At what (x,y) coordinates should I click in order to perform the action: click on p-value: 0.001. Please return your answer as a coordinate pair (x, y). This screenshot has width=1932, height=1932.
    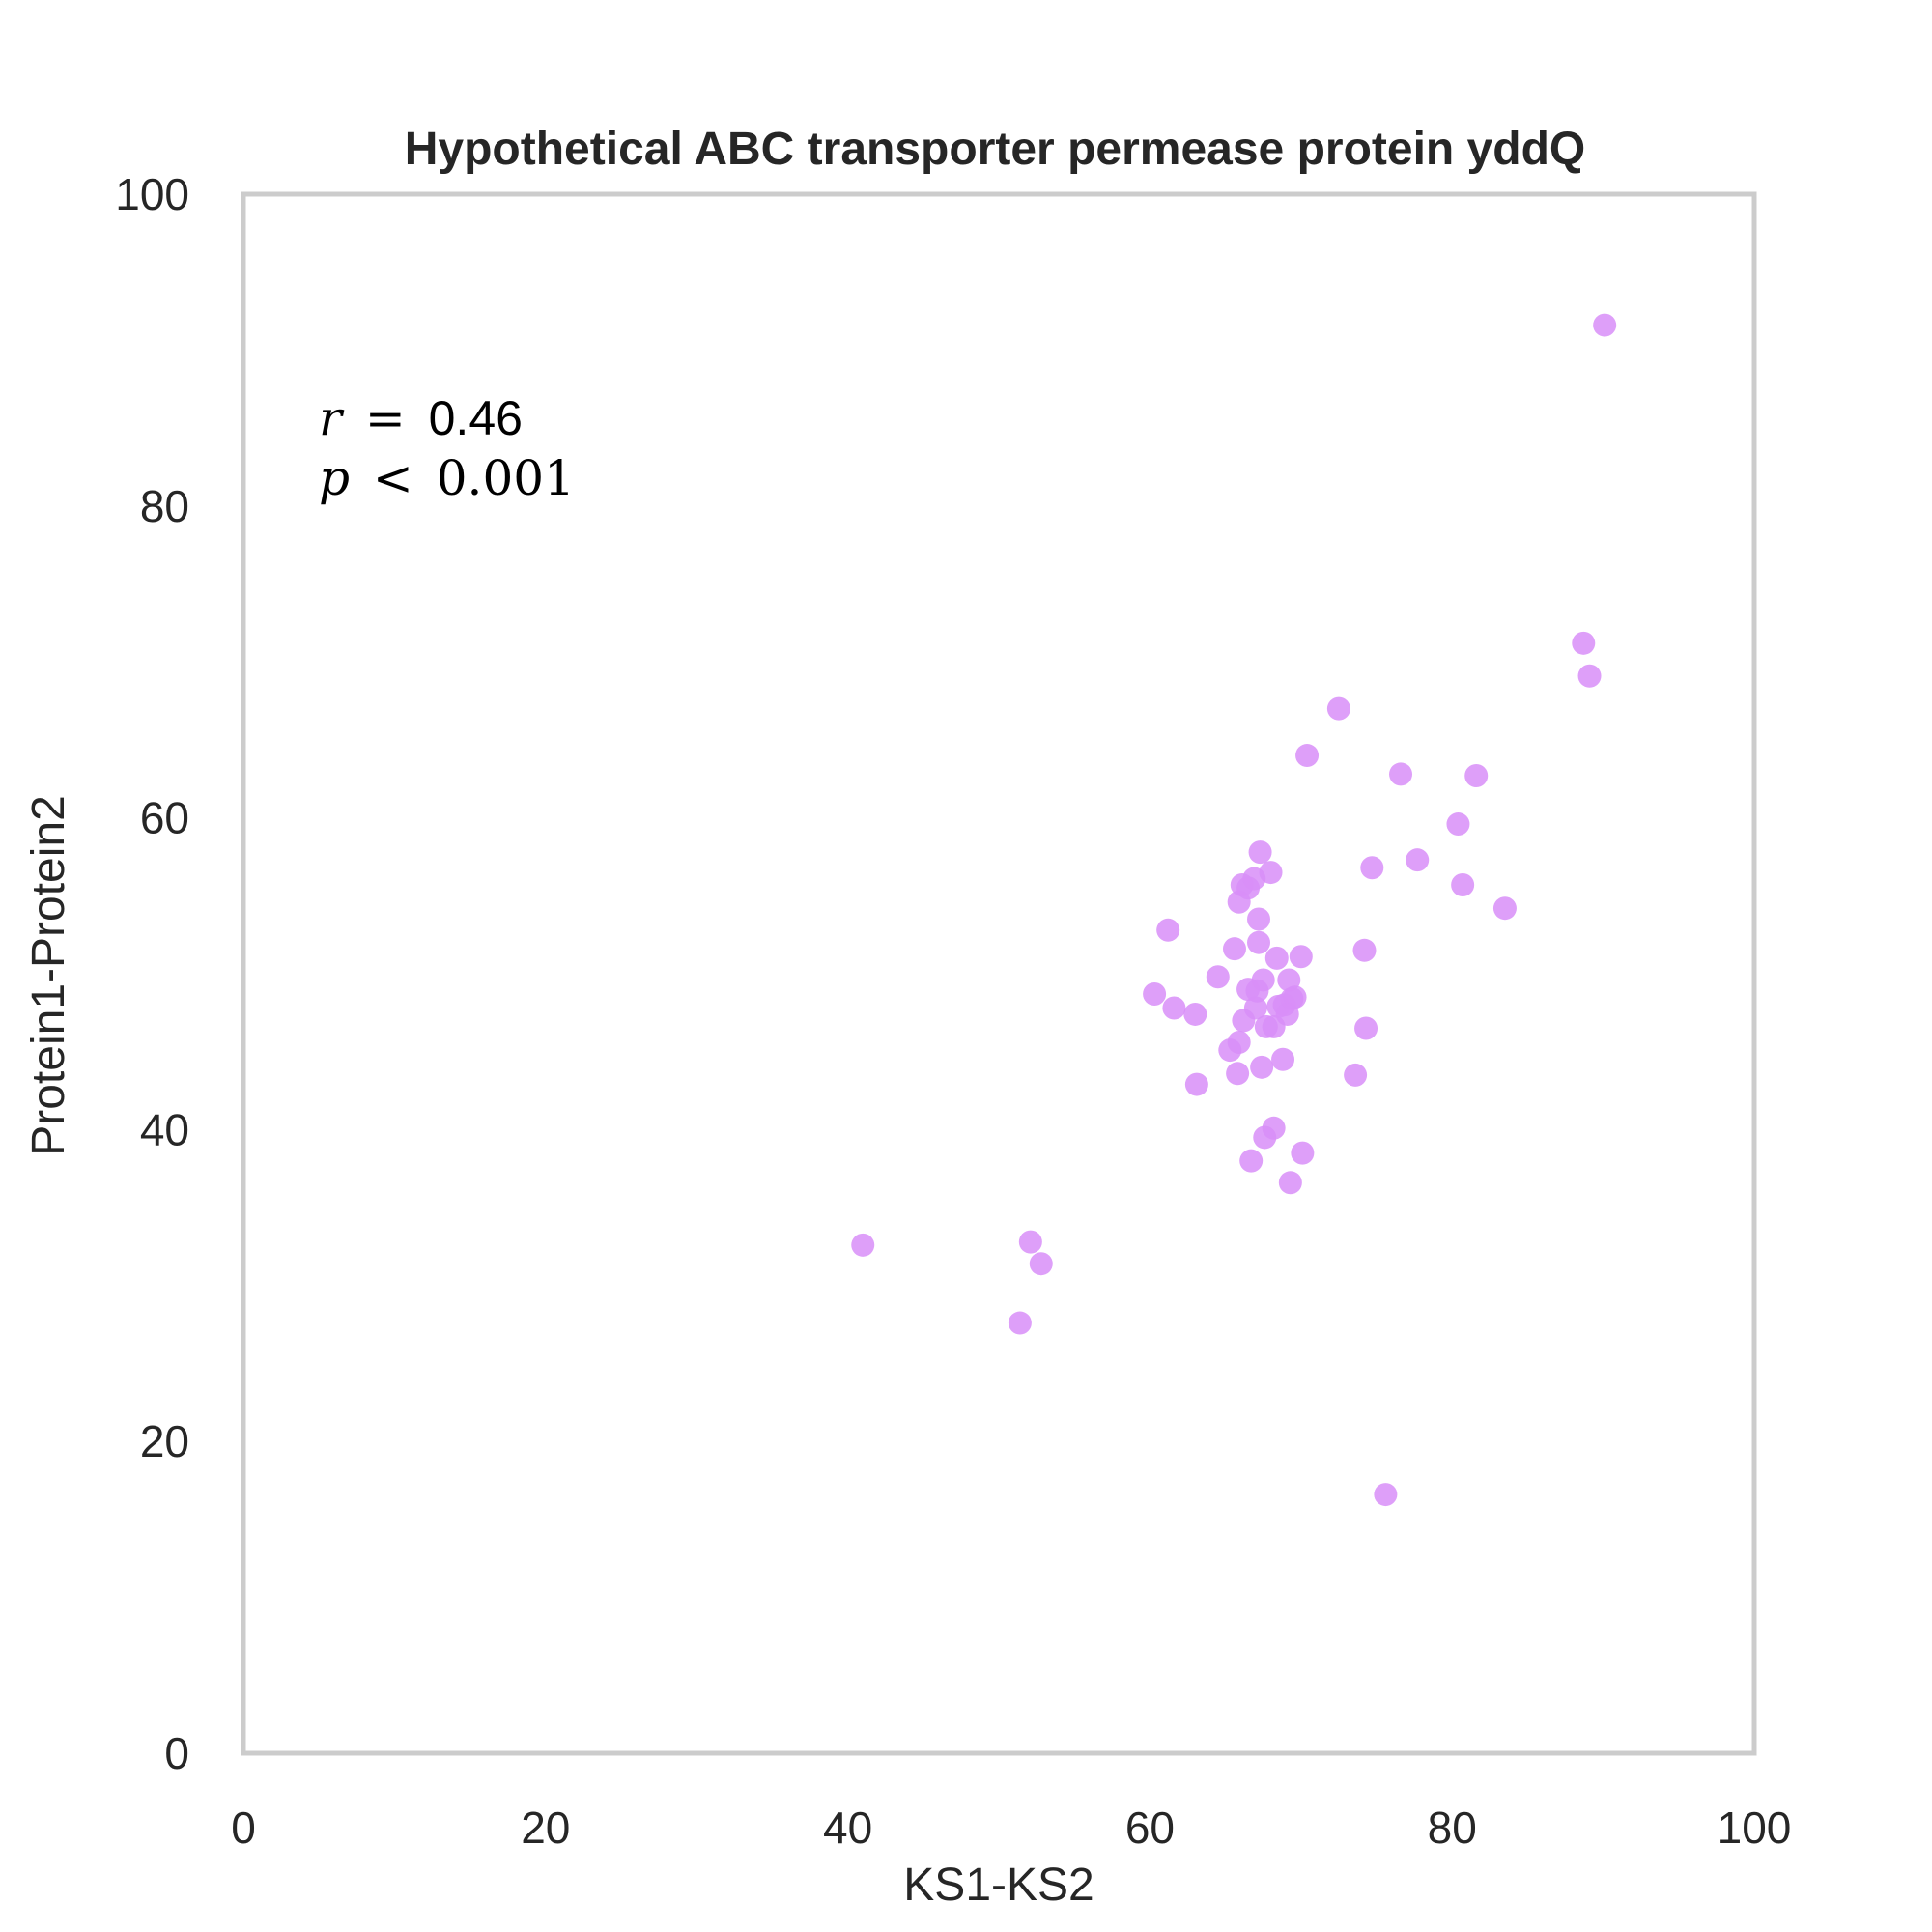
    Looking at the image, I should click on (506, 478).